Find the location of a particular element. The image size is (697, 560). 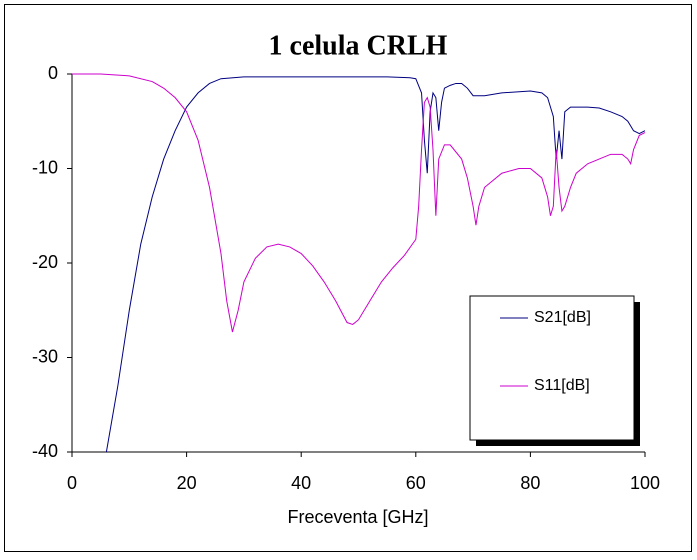

legend-label: S11[dB] is located at coordinates (562, 385).